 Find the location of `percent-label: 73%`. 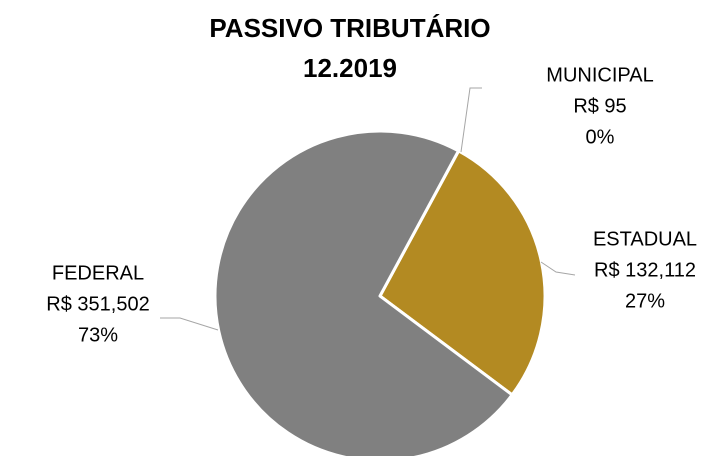

percent-label: 73% is located at coordinates (98, 335).